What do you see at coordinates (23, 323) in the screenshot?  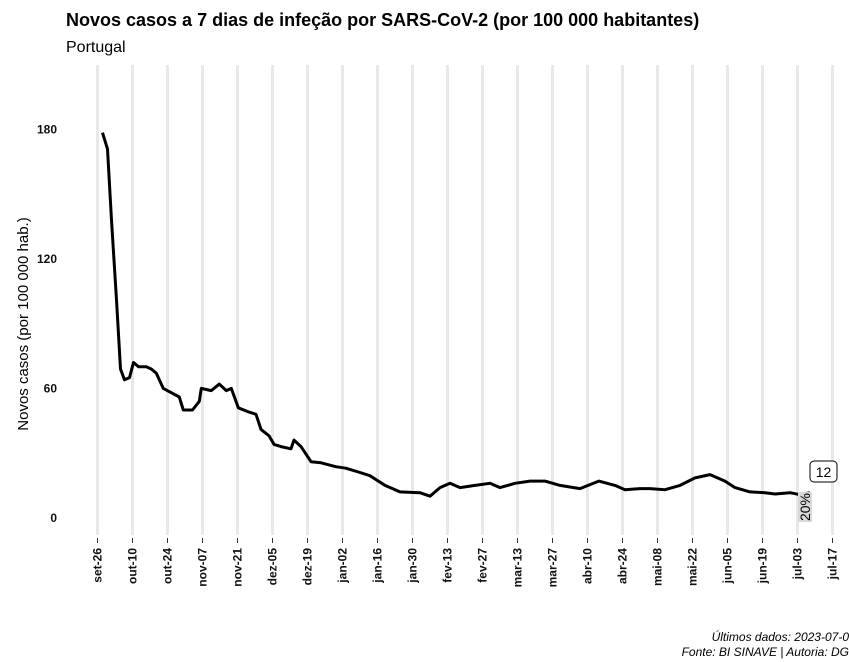 I see `y-axis-label: Novos casos (por 100 000 hab.)` at bounding box center [23, 323].